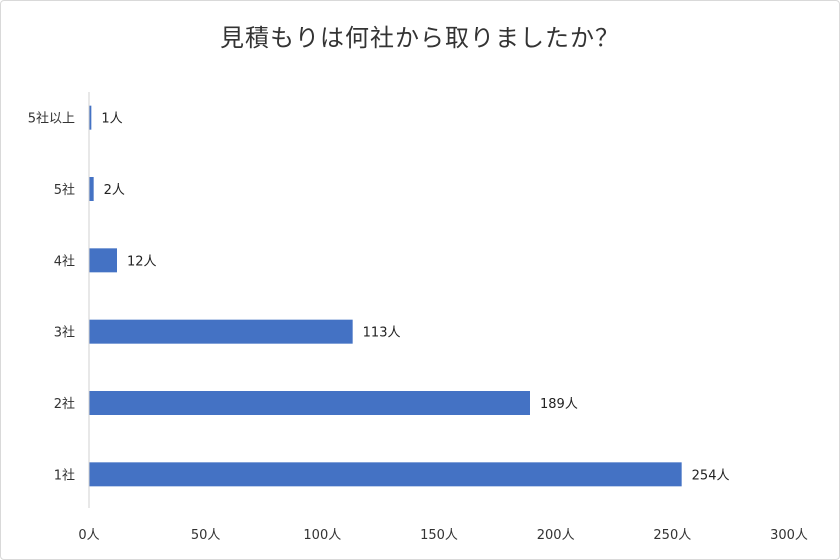 This screenshot has width=840, height=560. Describe the element at coordinates (439, 535) in the screenshot. I see `x-tick-label-3: 150人` at that location.